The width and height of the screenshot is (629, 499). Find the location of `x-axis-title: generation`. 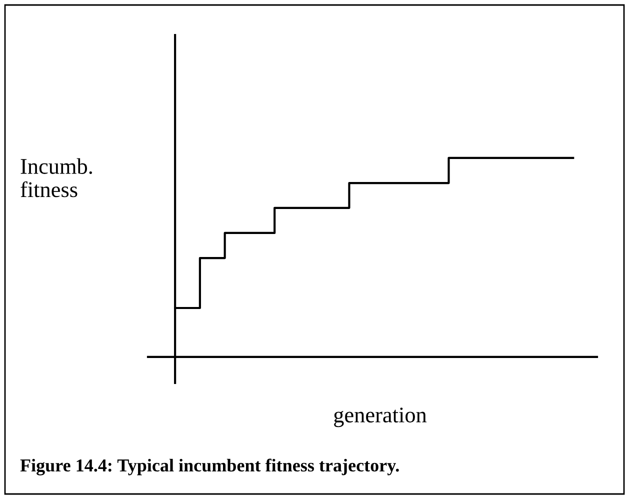

x-axis-title: generation is located at coordinates (380, 418).